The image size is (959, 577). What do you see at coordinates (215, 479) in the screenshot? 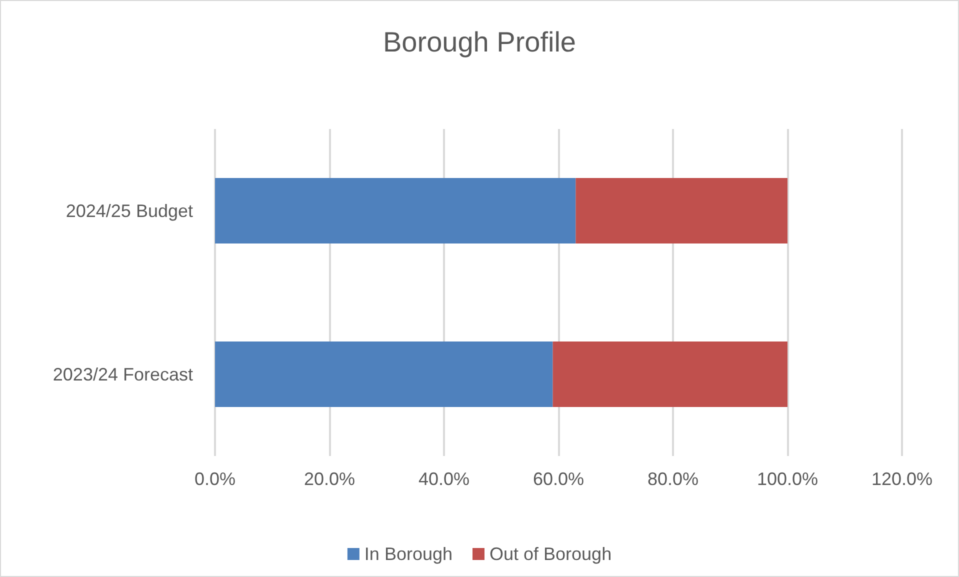
I see `x-tick-label: 0.0%` at bounding box center [215, 479].